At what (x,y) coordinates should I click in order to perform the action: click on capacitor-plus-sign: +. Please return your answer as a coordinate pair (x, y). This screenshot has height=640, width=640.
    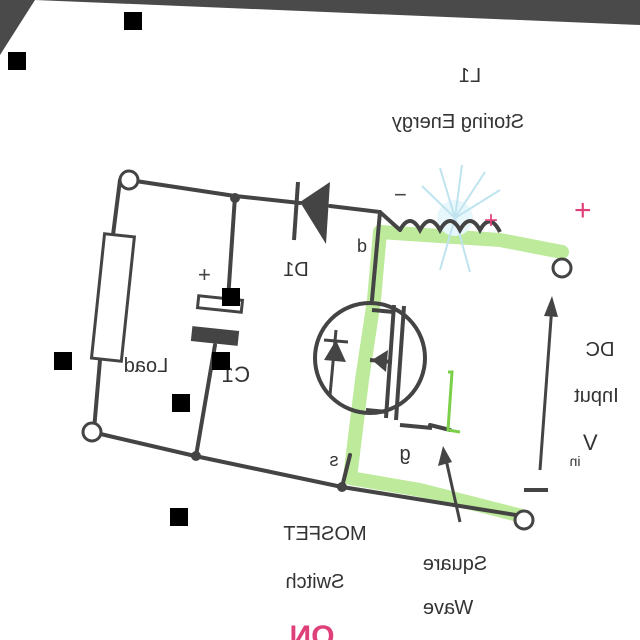
    Looking at the image, I should click on (204, 274).